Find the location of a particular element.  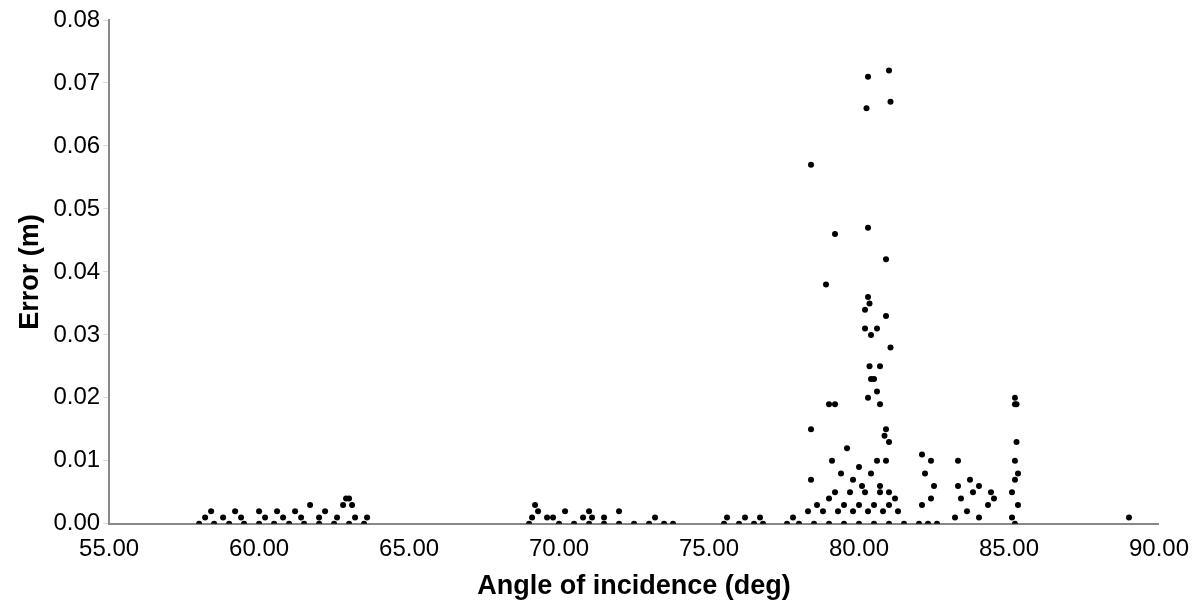

x-tick-label: 80.00 is located at coordinates (859, 547).